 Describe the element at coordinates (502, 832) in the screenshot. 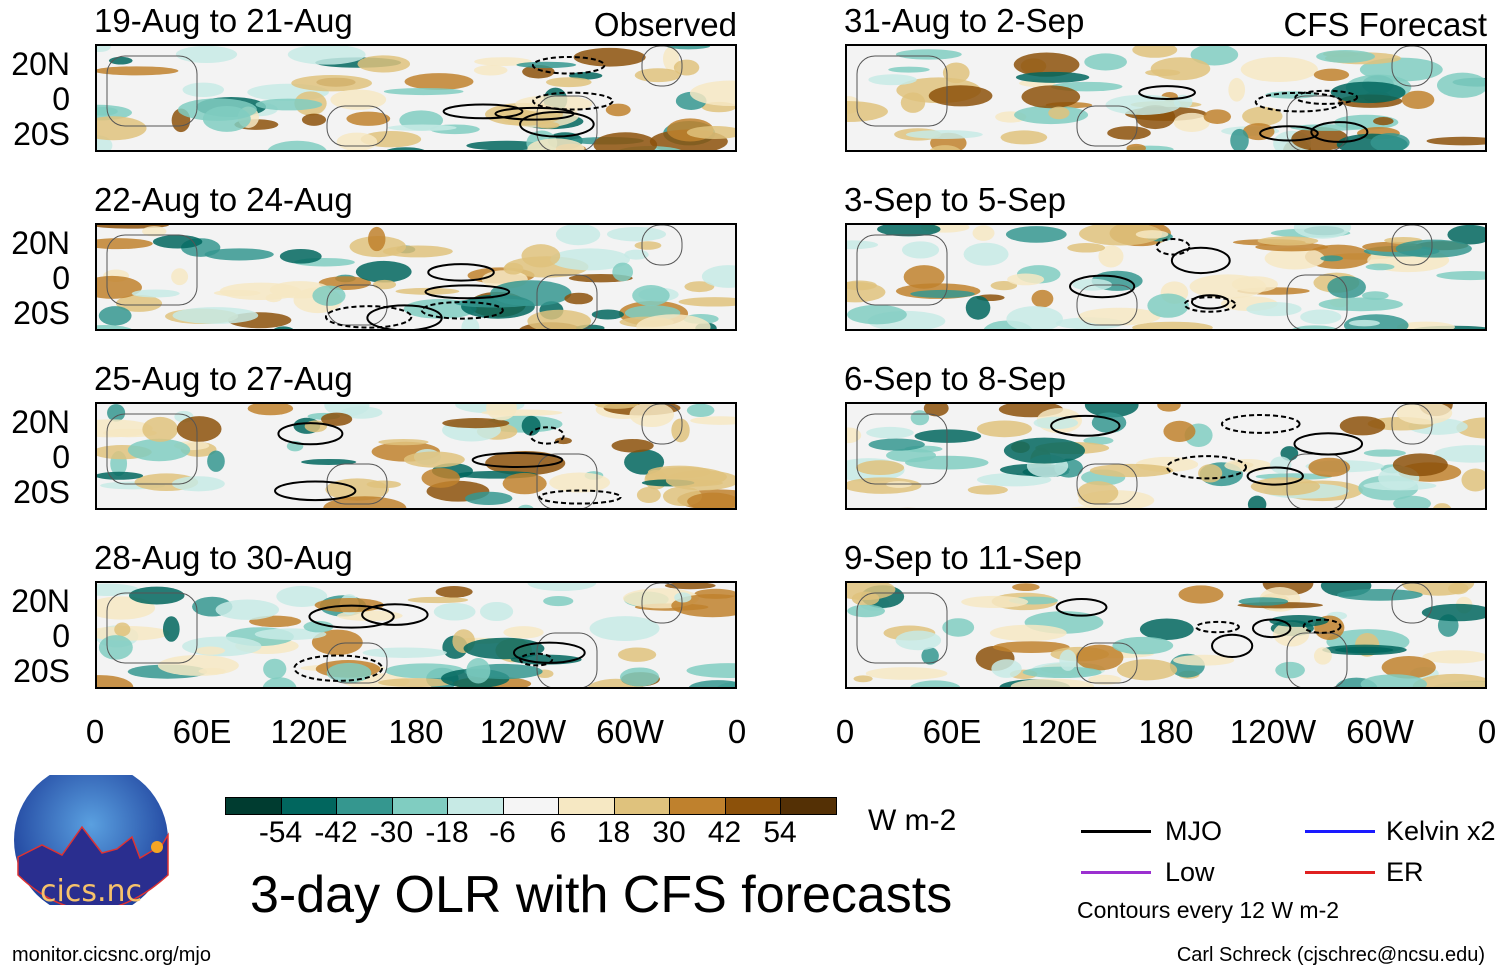

I see `colorbar-tick-label: -6` at that location.